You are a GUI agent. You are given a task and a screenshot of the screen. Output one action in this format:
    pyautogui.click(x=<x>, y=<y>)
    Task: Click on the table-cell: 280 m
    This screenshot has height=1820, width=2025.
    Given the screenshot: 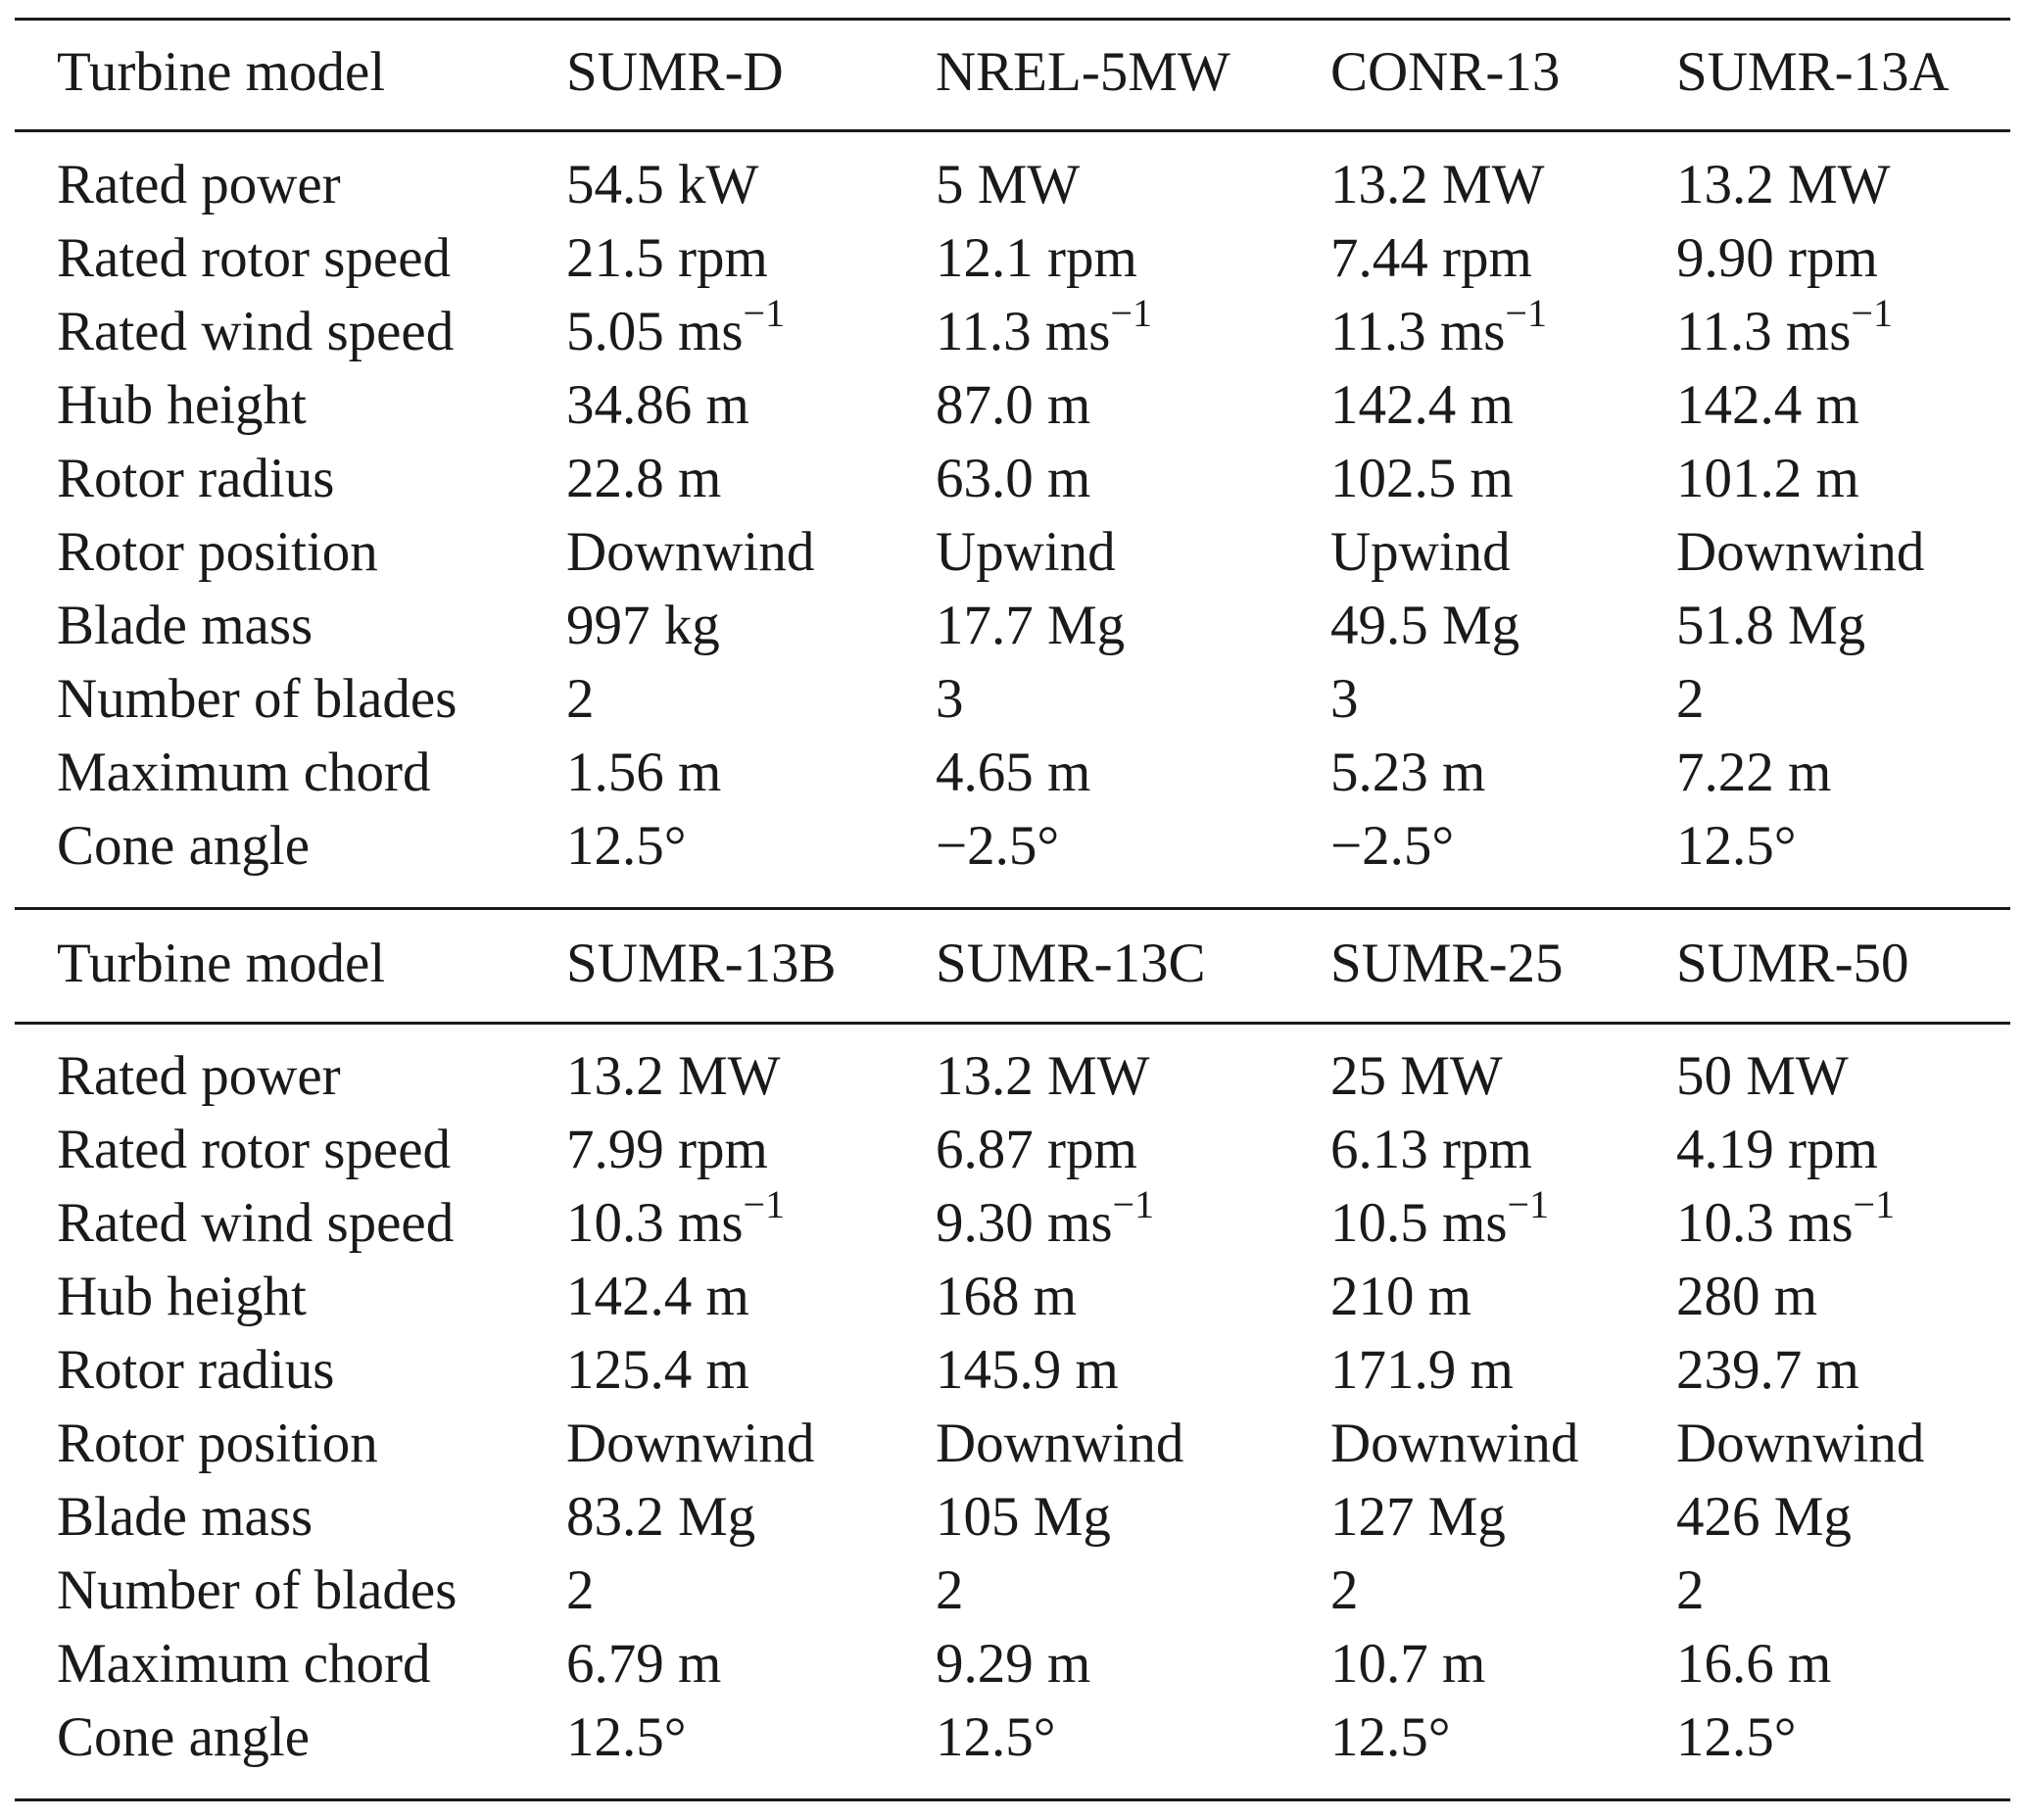 What is the action you would take?
    pyautogui.click(x=1747, y=1296)
    